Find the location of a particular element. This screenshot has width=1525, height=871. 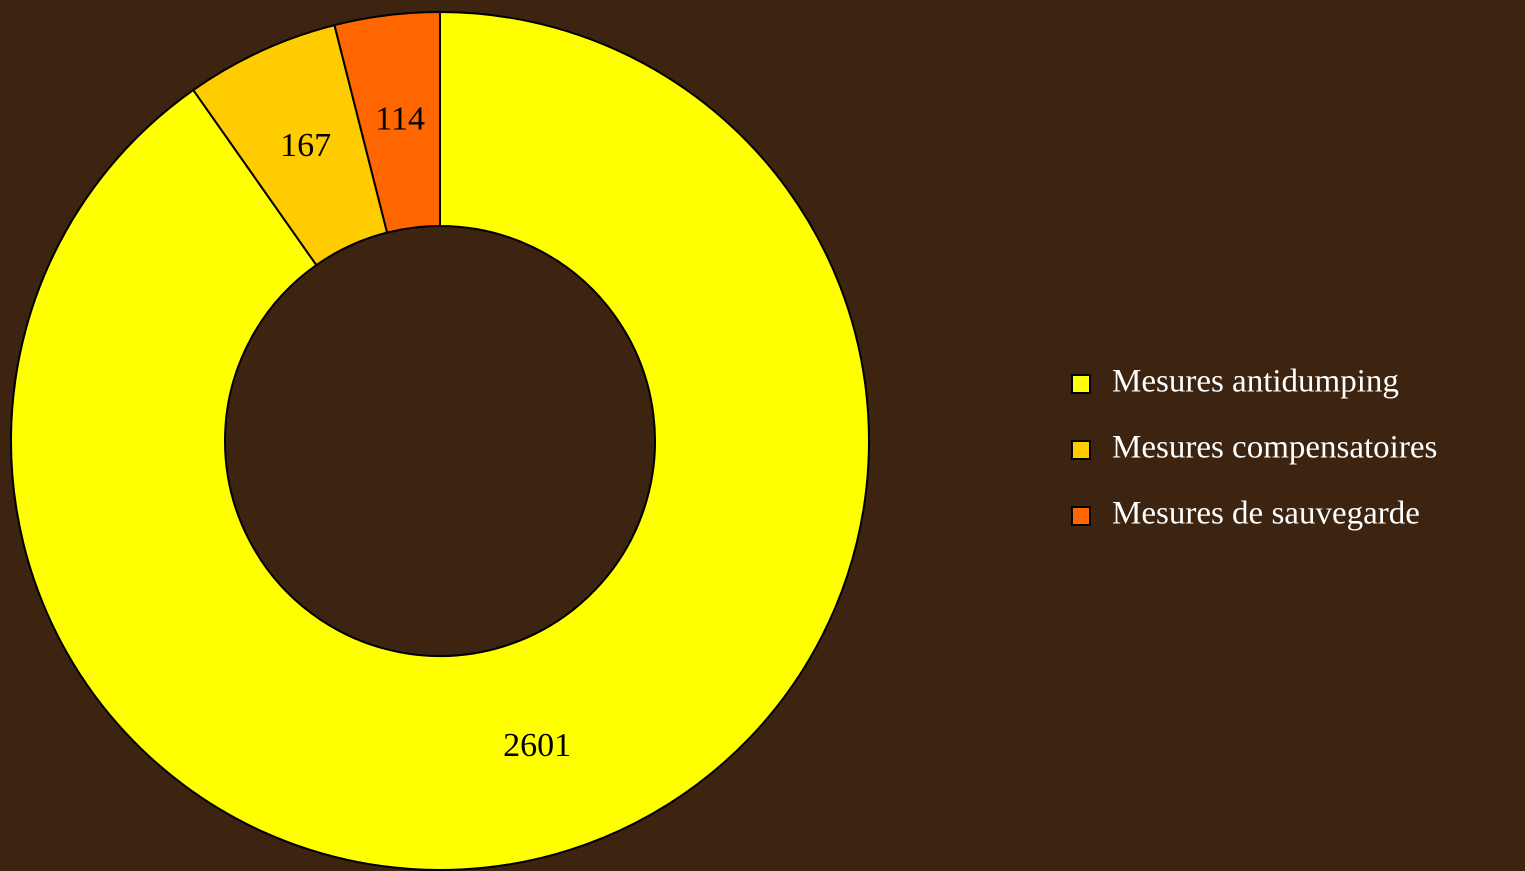

data-label: 114 is located at coordinates (400, 118).